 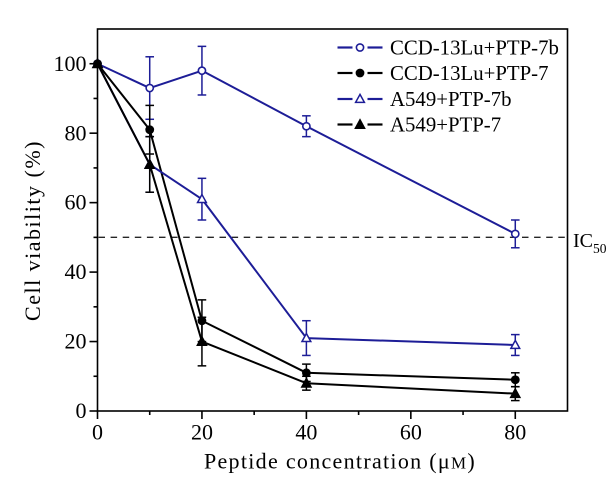 What do you see at coordinates (70, 63) in the screenshot?
I see `svg-text: 100` at bounding box center [70, 63].